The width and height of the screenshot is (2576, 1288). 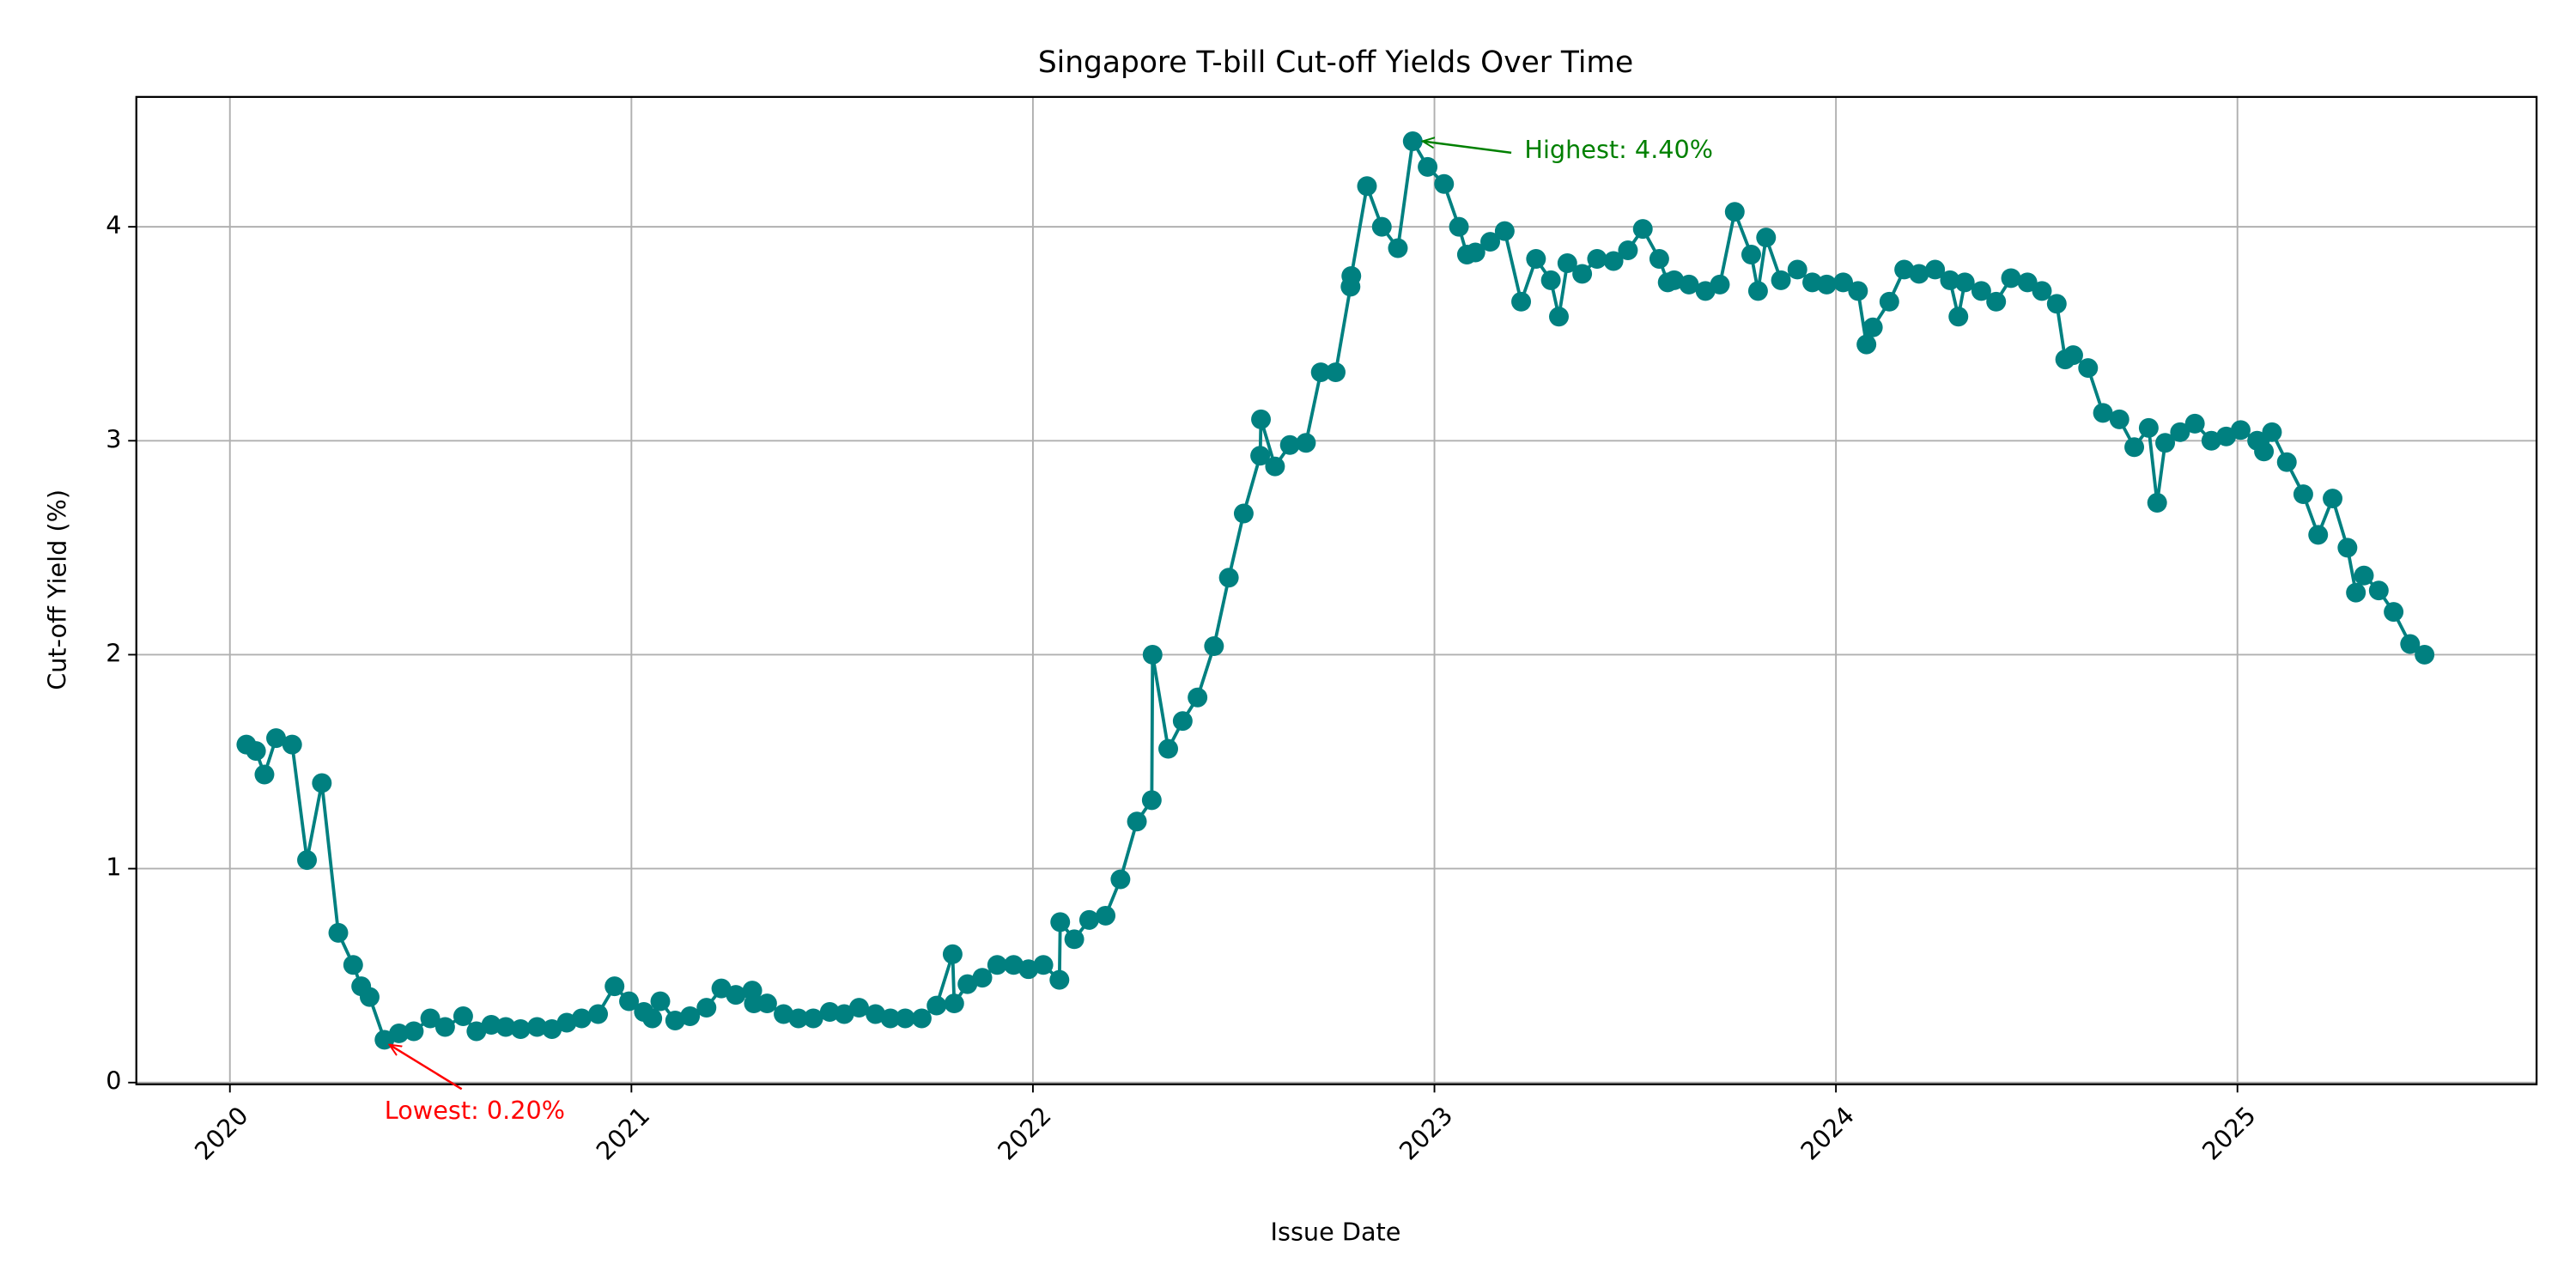 What do you see at coordinates (113, 867) in the screenshot?
I see `y-tick-label: 1` at bounding box center [113, 867].